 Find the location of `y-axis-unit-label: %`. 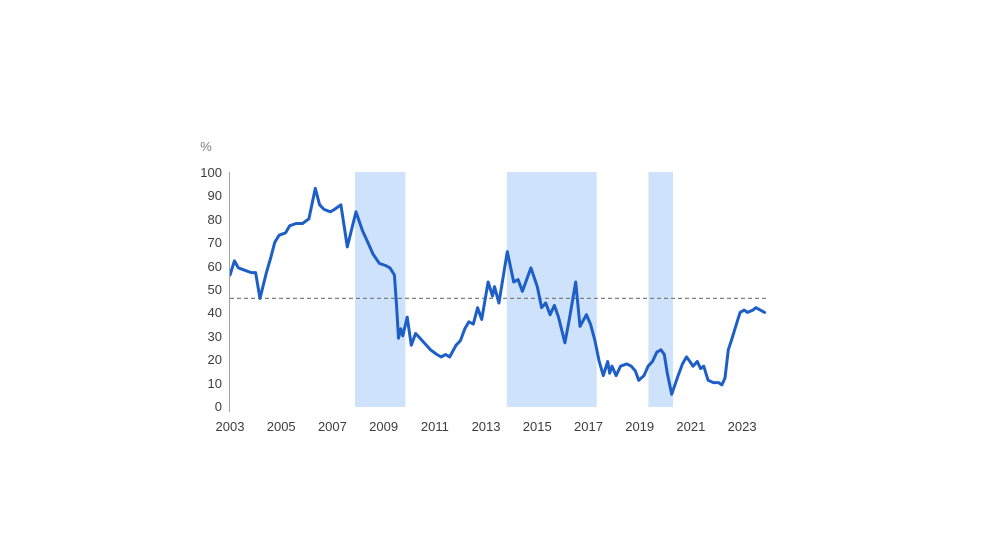

y-axis-unit-label: % is located at coordinates (206, 146).